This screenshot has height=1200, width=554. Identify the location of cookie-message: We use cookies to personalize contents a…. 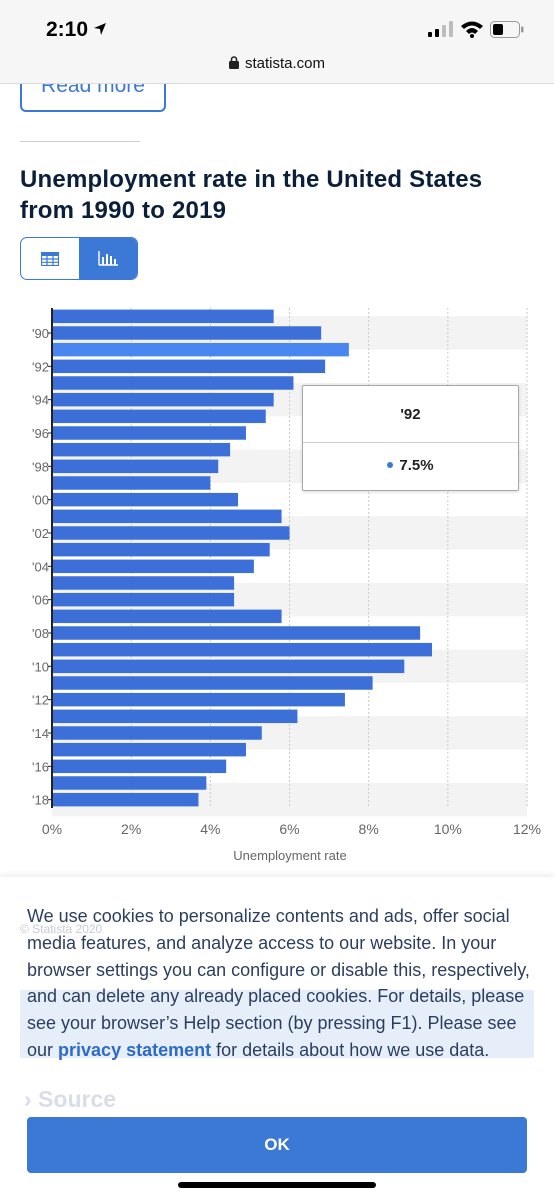
(279, 983).